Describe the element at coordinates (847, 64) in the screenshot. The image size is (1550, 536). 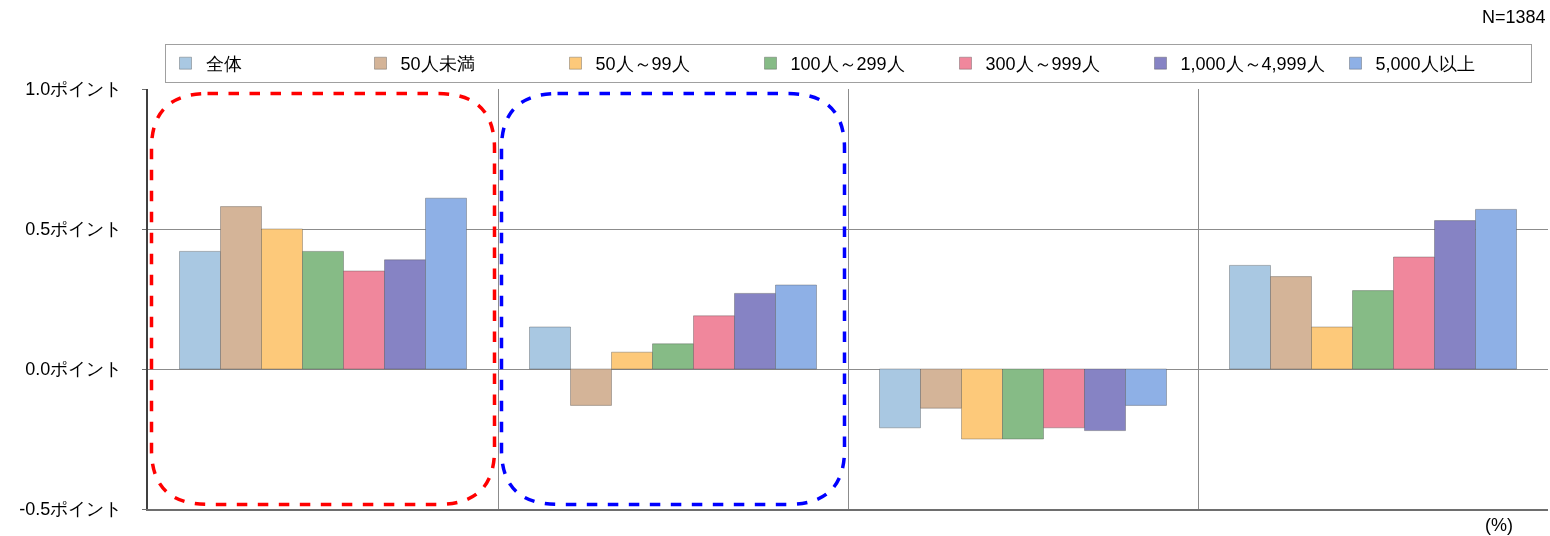
I see `legend-label: 100人～299人` at that location.